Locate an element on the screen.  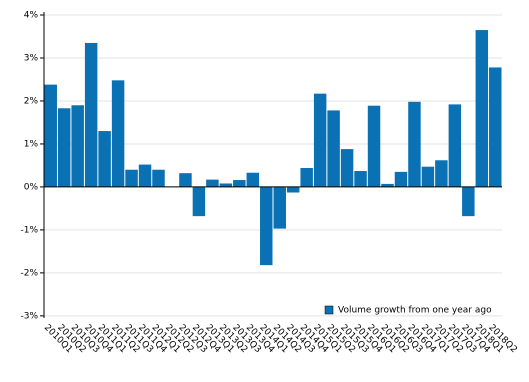
y-tick-label: 1% is located at coordinates (31, 144).